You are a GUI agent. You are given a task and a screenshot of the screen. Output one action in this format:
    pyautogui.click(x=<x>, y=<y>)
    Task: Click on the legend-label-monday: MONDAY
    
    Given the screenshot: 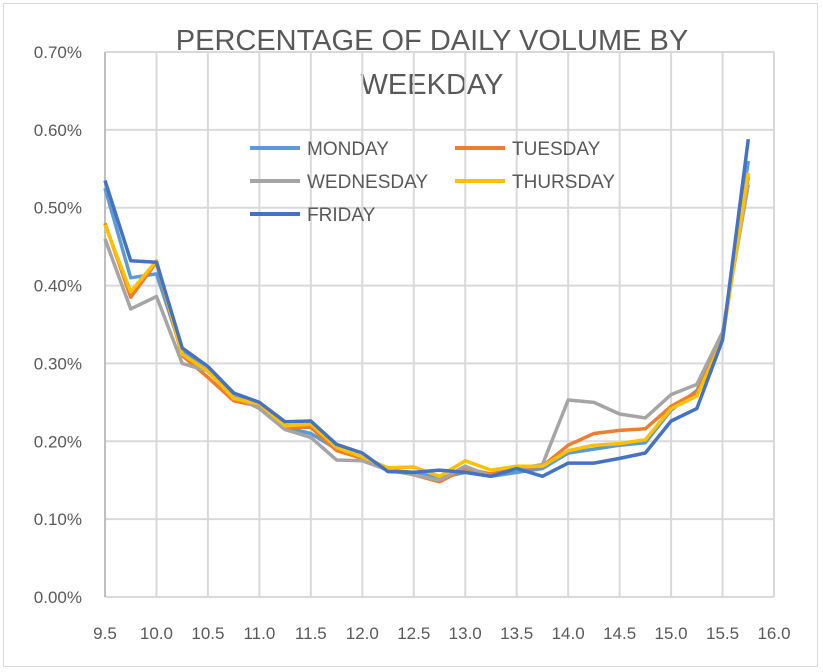 What is the action you would take?
    pyautogui.click(x=348, y=149)
    